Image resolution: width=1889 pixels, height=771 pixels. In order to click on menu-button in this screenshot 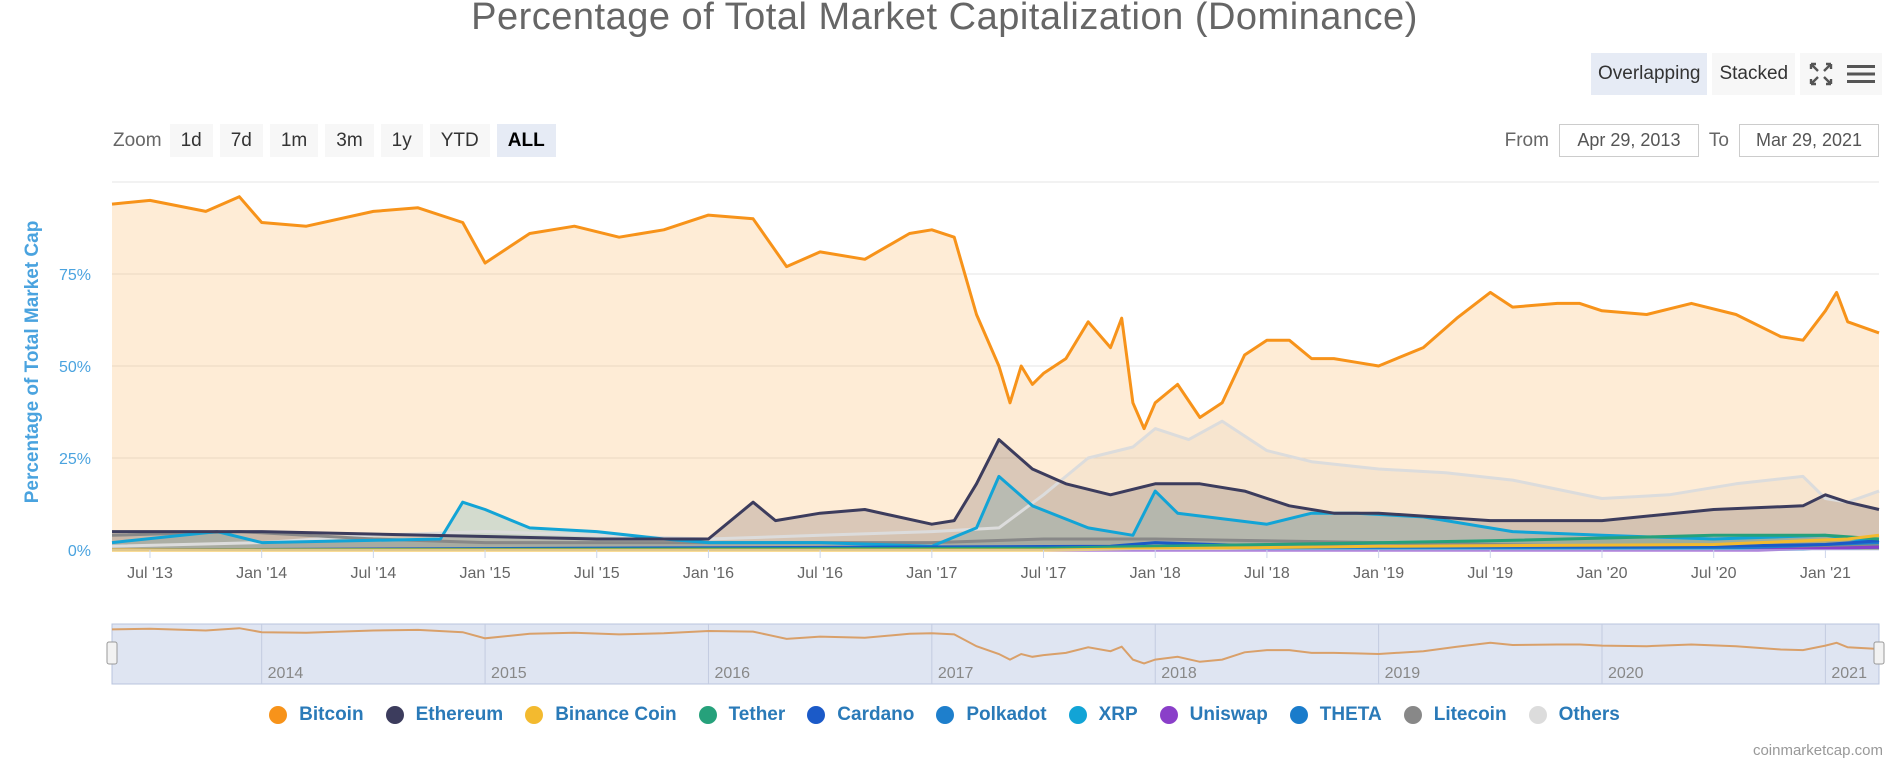, I will do `click(1861, 74)`.